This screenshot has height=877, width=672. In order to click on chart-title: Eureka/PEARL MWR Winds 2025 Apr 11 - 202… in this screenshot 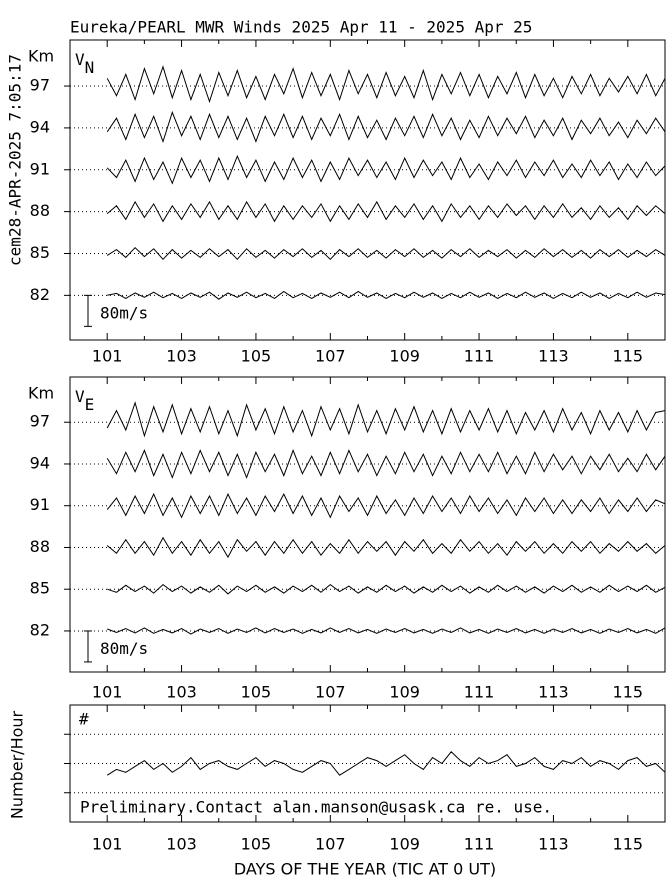, I will do `click(301, 27)`.